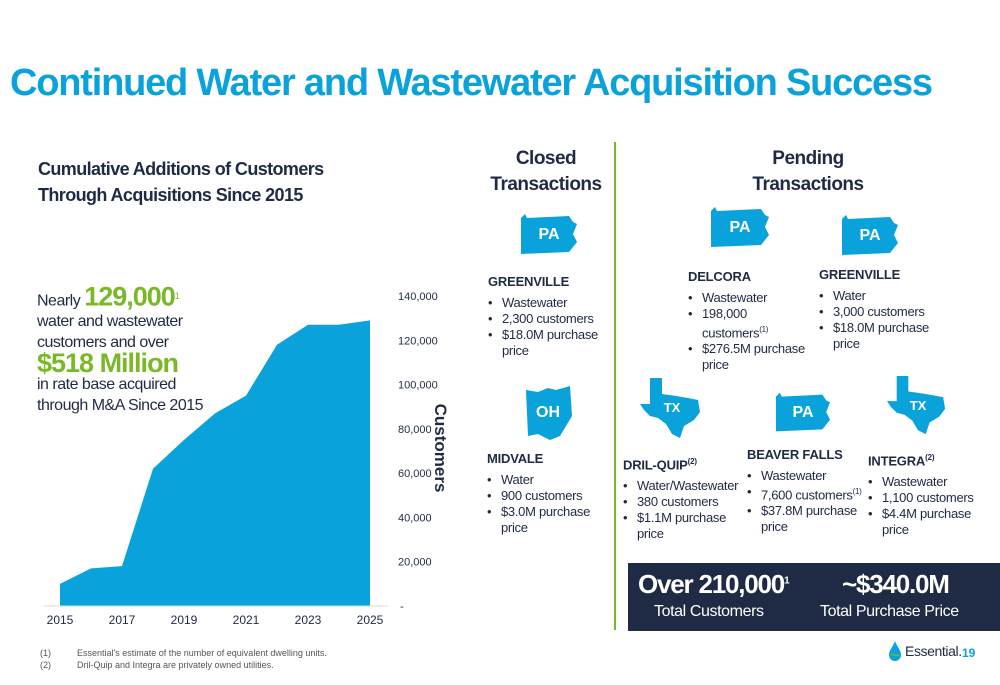 This screenshot has width=1000, height=685. I want to click on page-number: 19, so click(969, 653).